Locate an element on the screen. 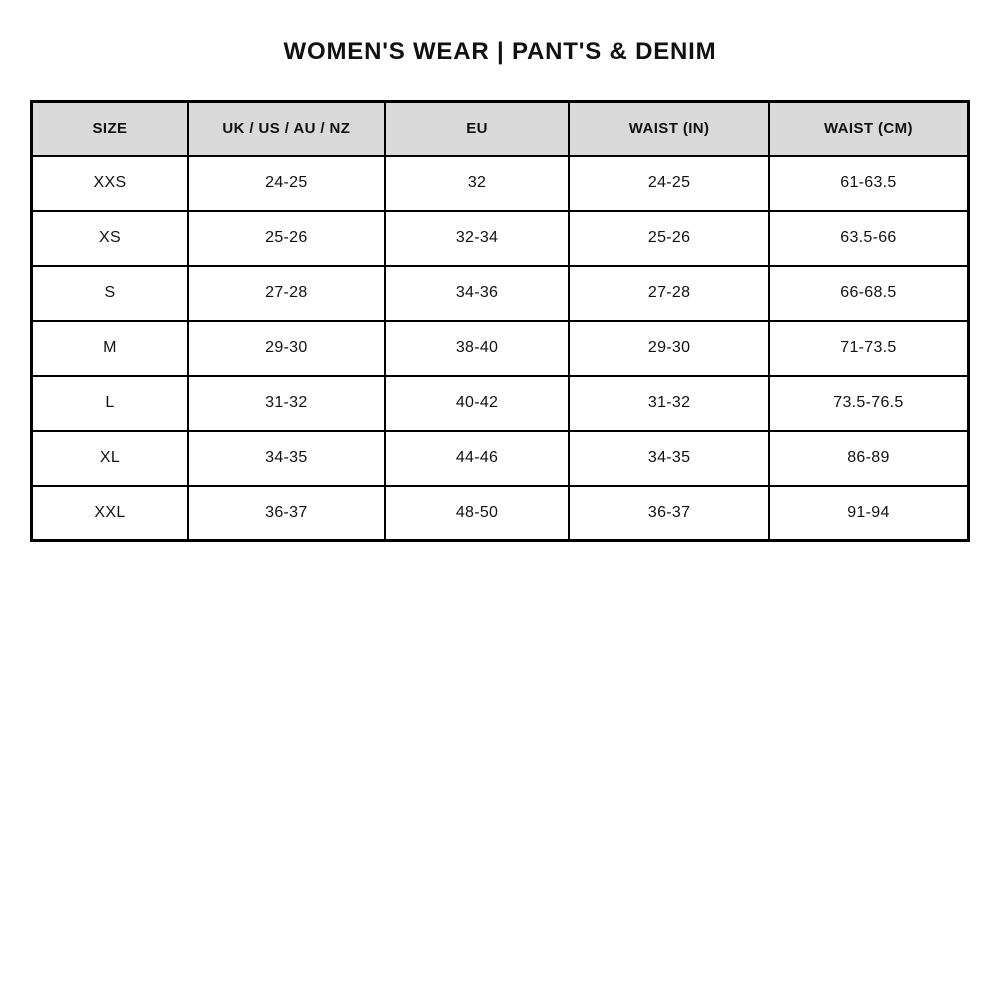 The height and width of the screenshot is (1000, 1000). cell-waist-in: 36-37 is located at coordinates (669, 513).